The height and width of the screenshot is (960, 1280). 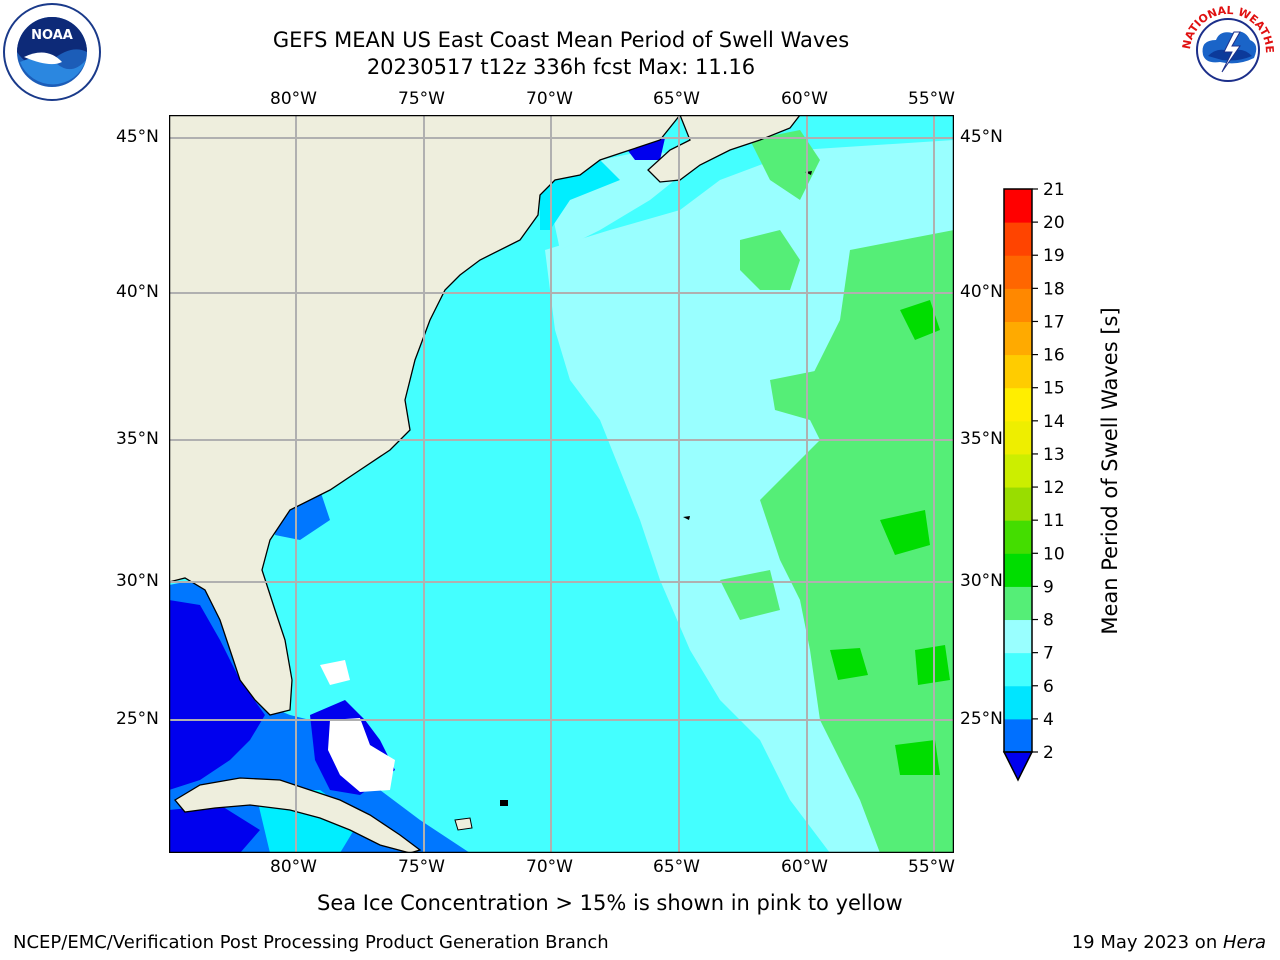 What do you see at coordinates (804, 99) in the screenshot?
I see `lon-label-top-60w: 60°W` at bounding box center [804, 99].